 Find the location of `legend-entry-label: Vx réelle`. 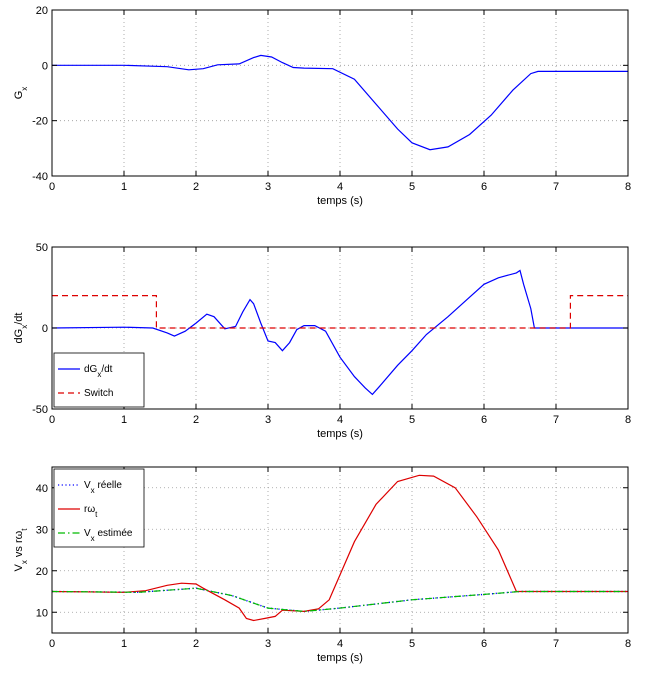

legend-entry-label: Vx réelle is located at coordinates (103, 487).